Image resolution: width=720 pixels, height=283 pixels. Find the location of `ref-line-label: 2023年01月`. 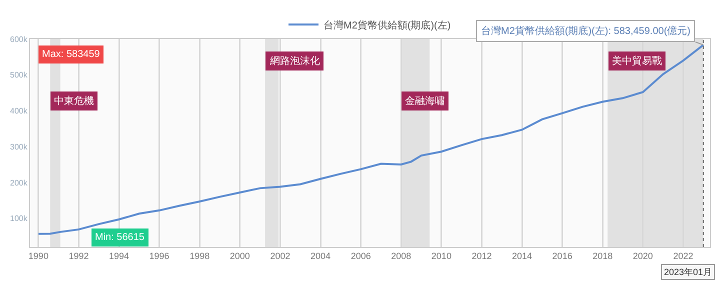

ref-line-label: 2023年01月 is located at coordinates (688, 272).